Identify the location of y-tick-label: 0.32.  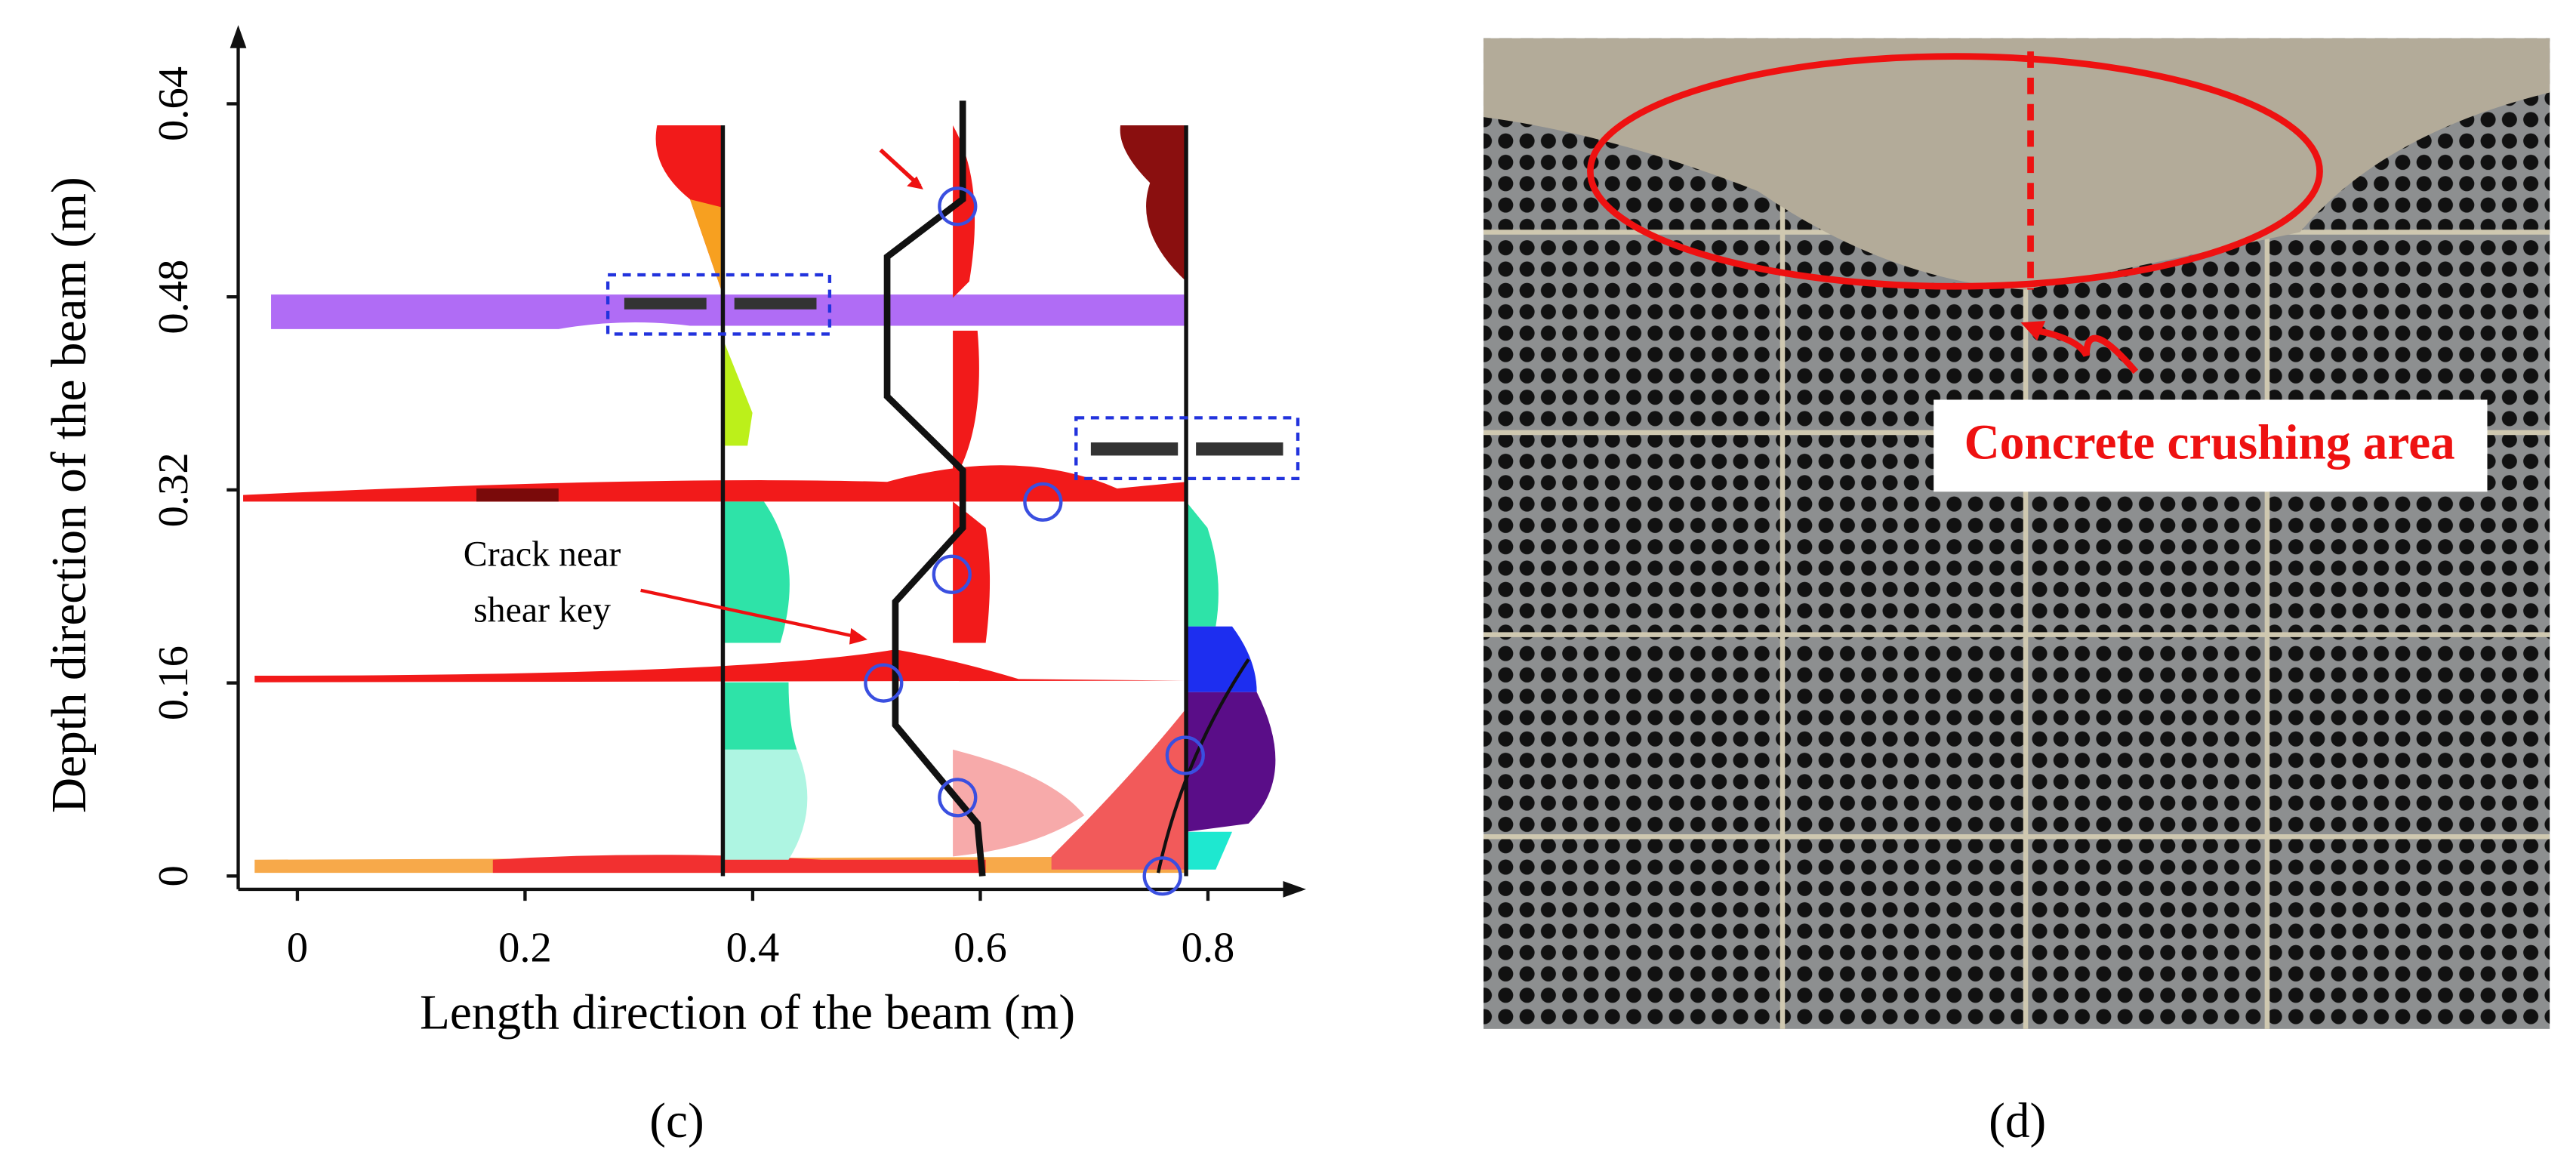
(173, 490).